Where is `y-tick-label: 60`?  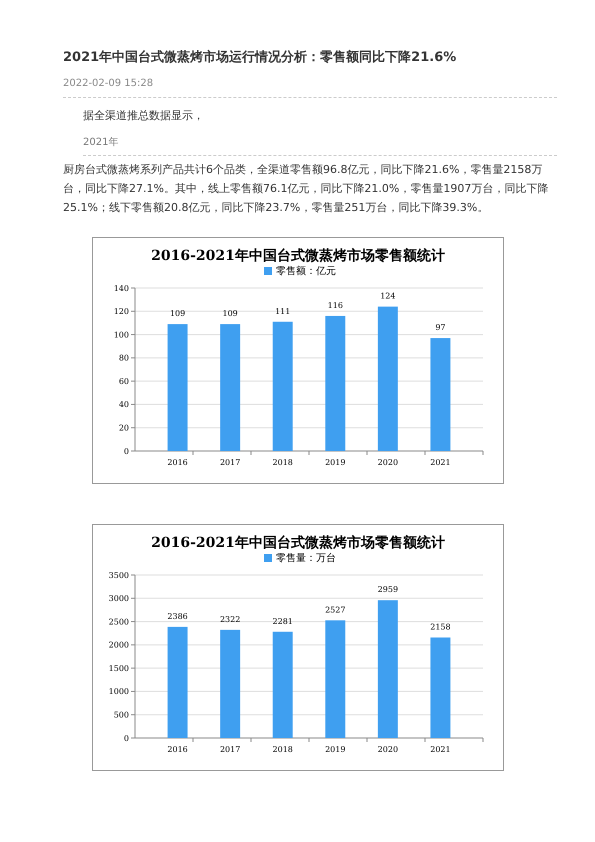 y-tick-label: 60 is located at coordinates (123, 381).